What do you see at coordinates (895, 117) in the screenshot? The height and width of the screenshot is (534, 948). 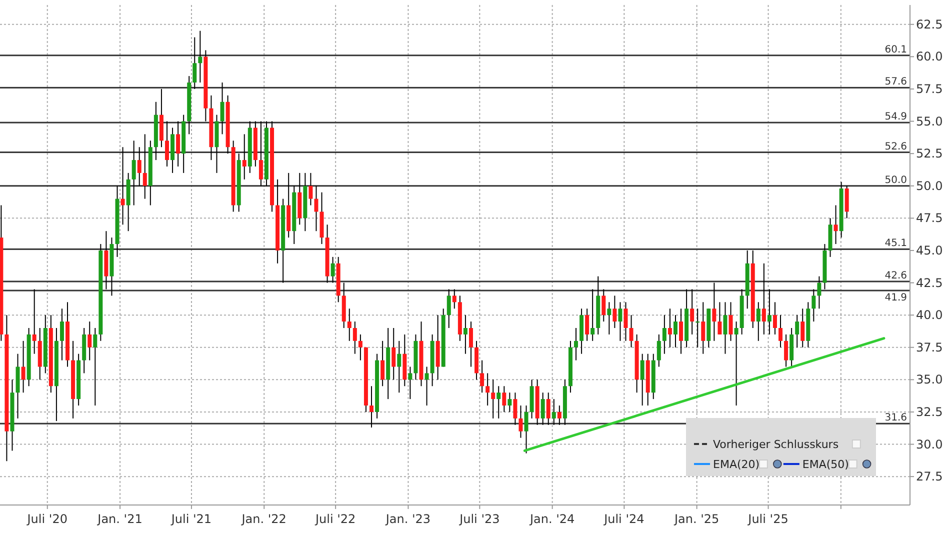 I see `ref-line-label: 54.9` at bounding box center [895, 117].